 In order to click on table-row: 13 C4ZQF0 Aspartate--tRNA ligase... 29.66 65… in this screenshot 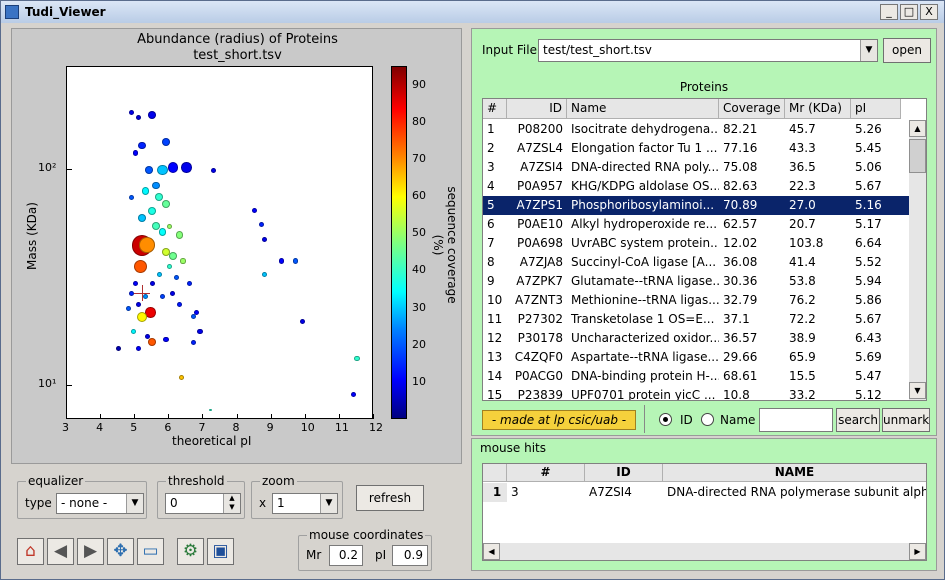, I will do `click(704, 357)`.